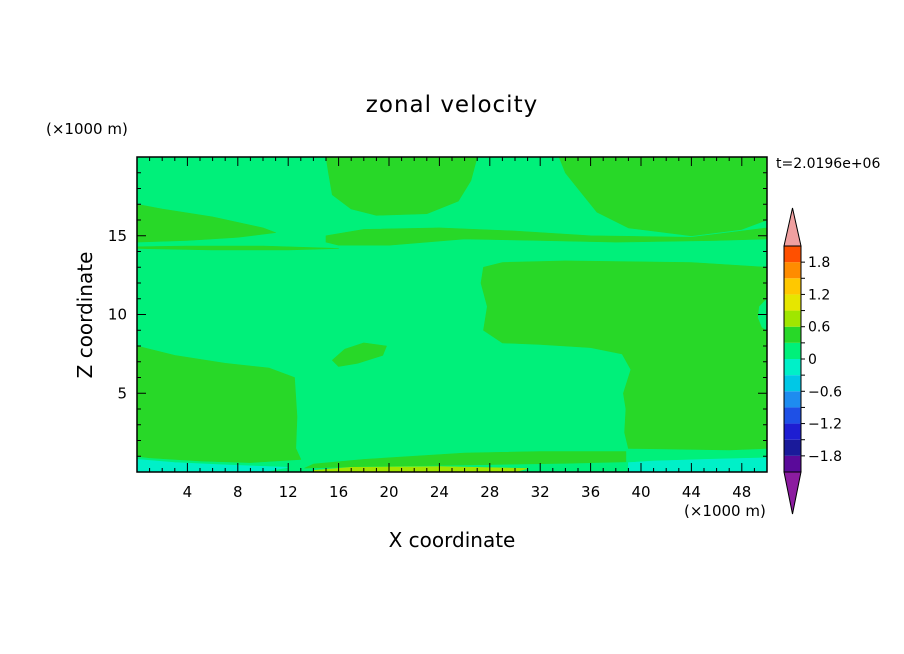 The image size is (904, 654). Describe the element at coordinates (338, 492) in the screenshot. I see `x-tick-label: 16` at that location.